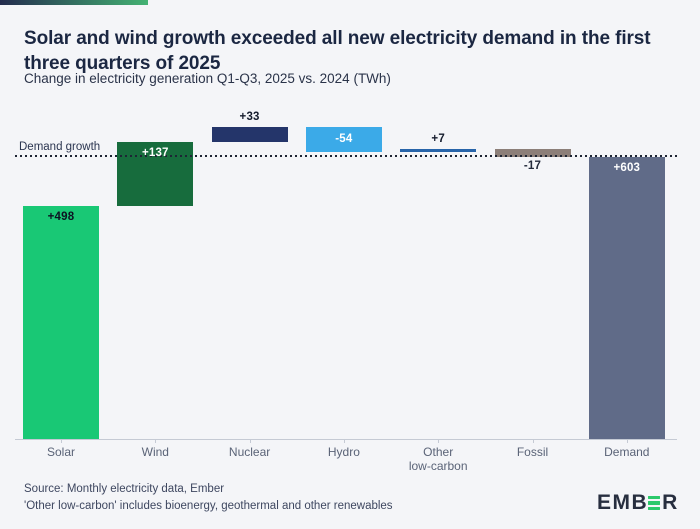 The height and width of the screenshot is (529, 700). Describe the element at coordinates (532, 452) in the screenshot. I see `axis-label-fossil: Fossil` at that location.